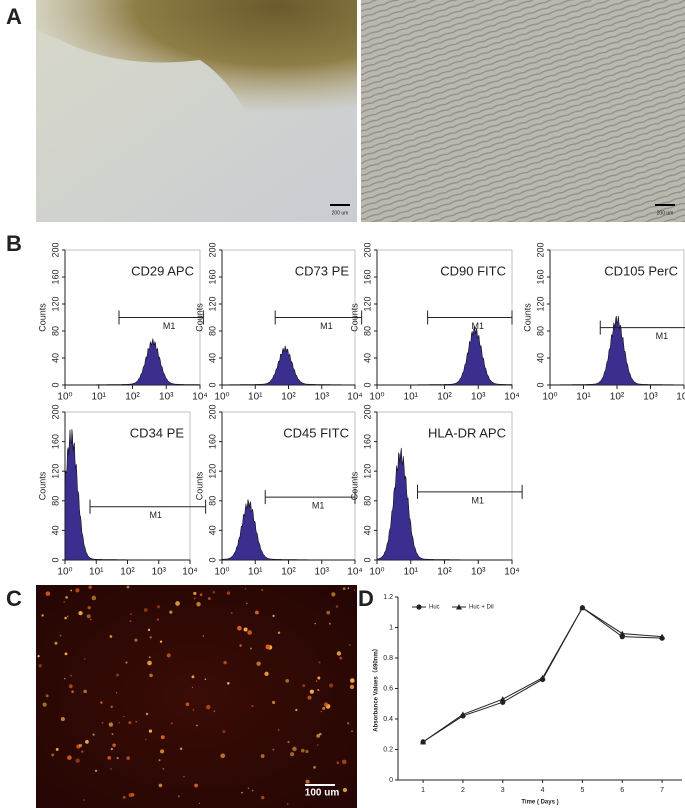  What do you see at coordinates (388, 597) in the screenshot?
I see `y-tick-label: 1.2` at bounding box center [388, 597].